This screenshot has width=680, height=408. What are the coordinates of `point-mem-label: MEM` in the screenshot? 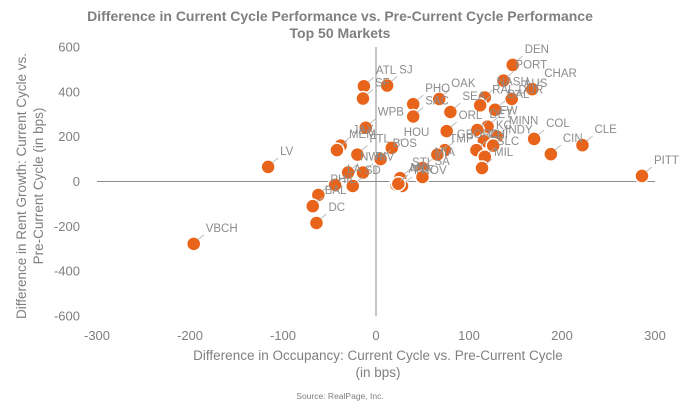 It's located at (362, 135).